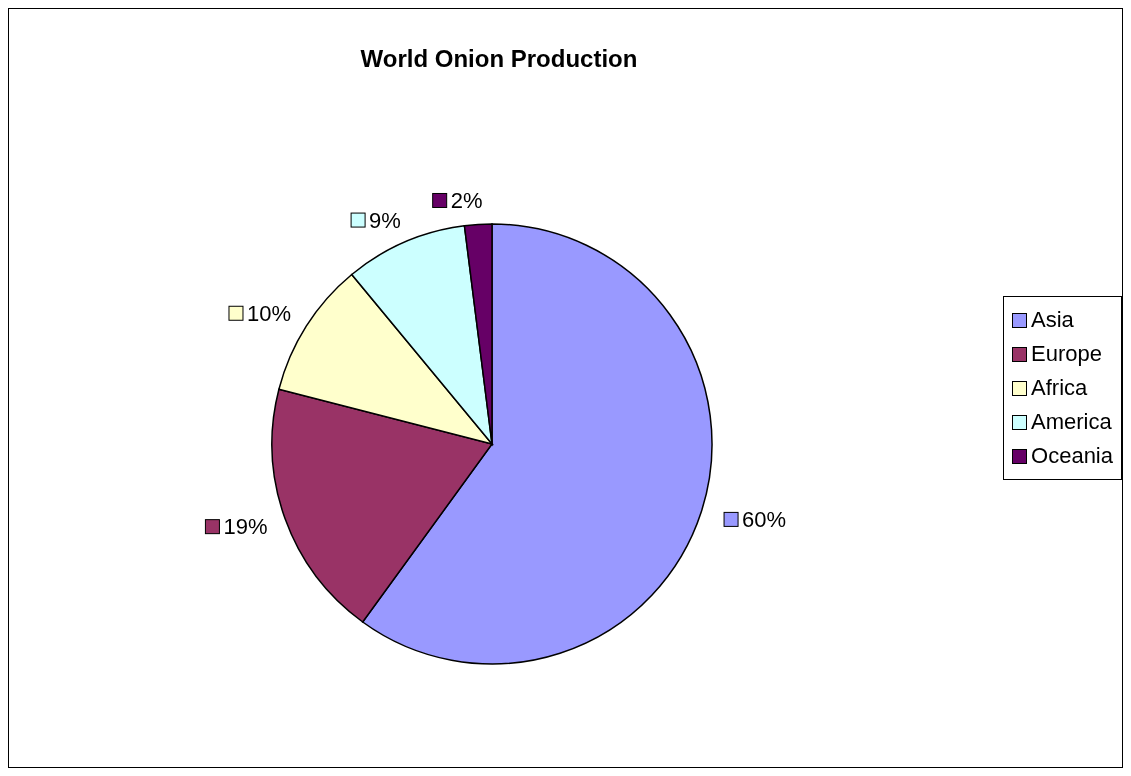 The image size is (1131, 776). I want to click on data-label: 9%, so click(385, 220).